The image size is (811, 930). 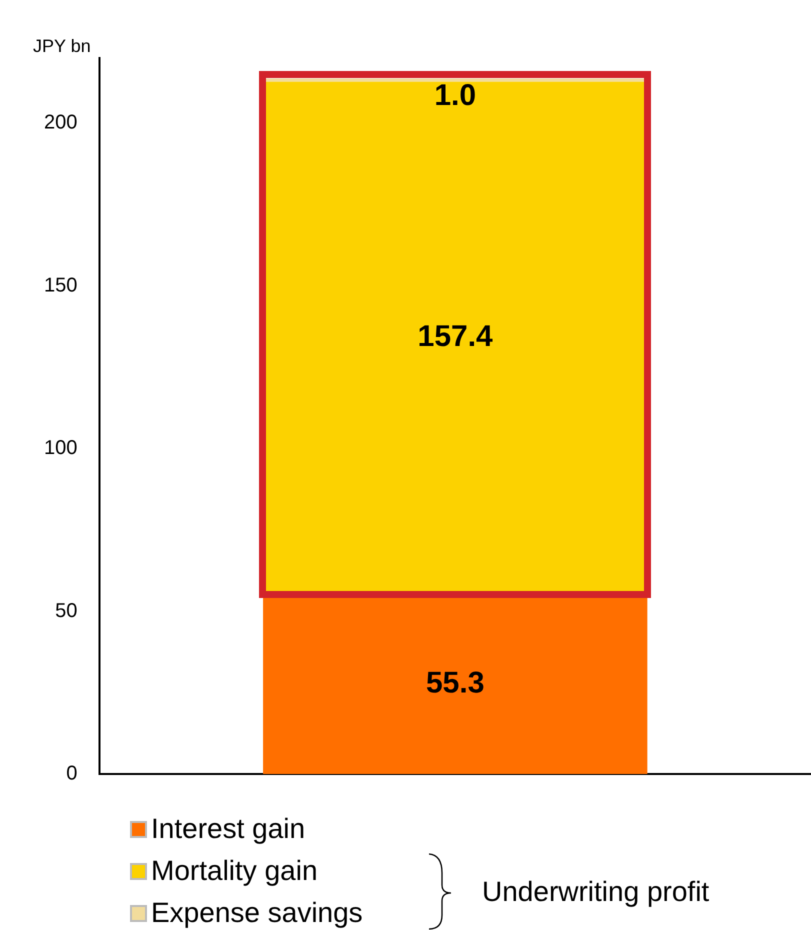 I want to click on y-axis-title: JPY bn, so click(x=62, y=46).